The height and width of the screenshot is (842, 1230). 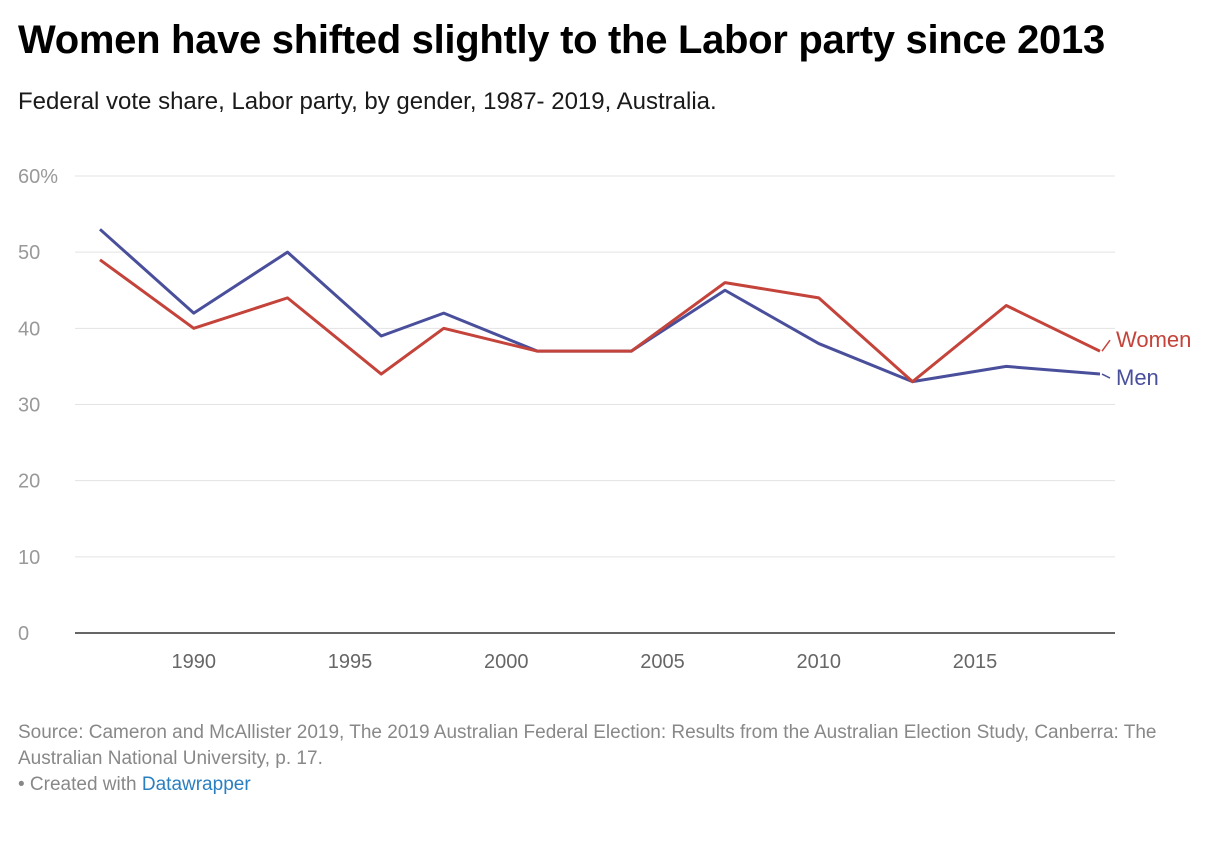 I want to click on x-tick-label: 2005, so click(x=662, y=662).